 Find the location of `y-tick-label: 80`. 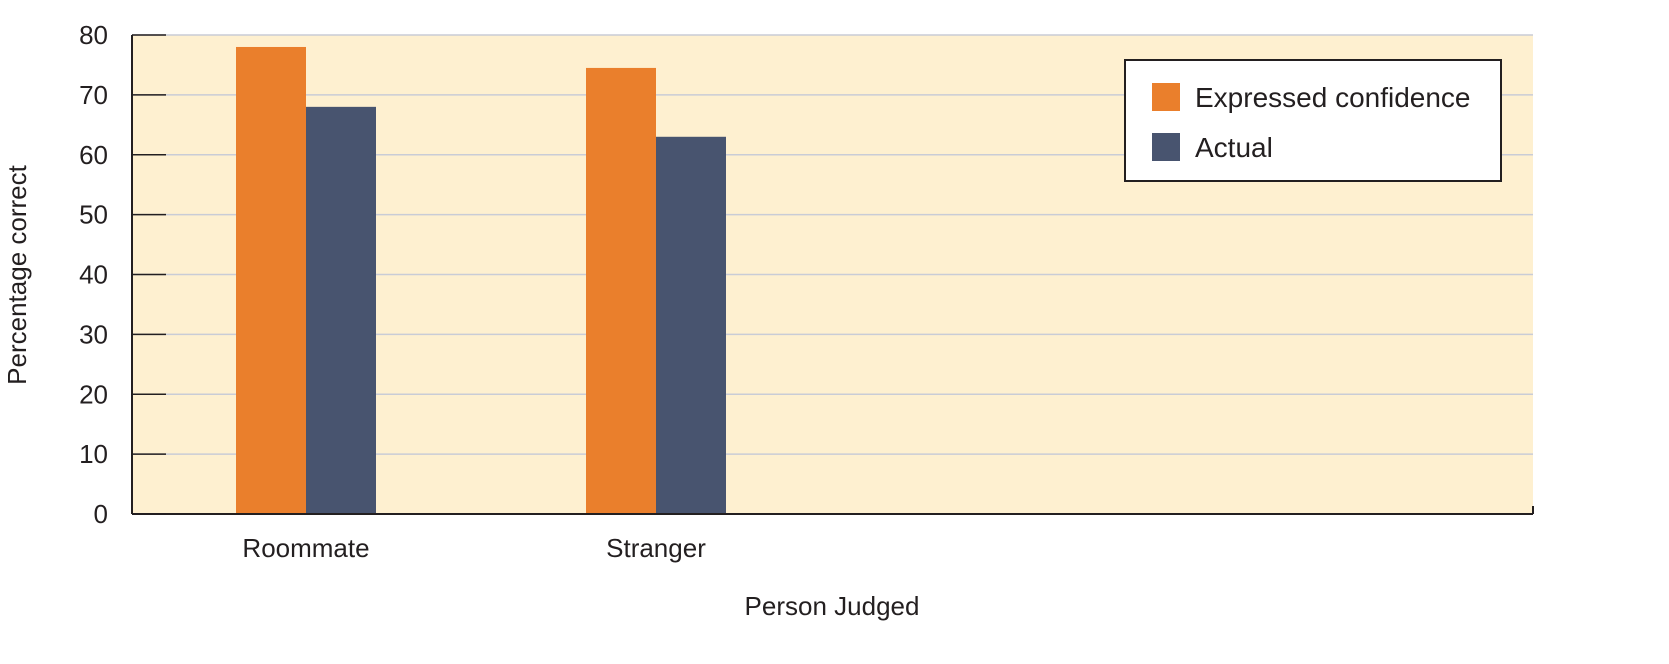

y-tick-label: 80 is located at coordinates (93, 35).